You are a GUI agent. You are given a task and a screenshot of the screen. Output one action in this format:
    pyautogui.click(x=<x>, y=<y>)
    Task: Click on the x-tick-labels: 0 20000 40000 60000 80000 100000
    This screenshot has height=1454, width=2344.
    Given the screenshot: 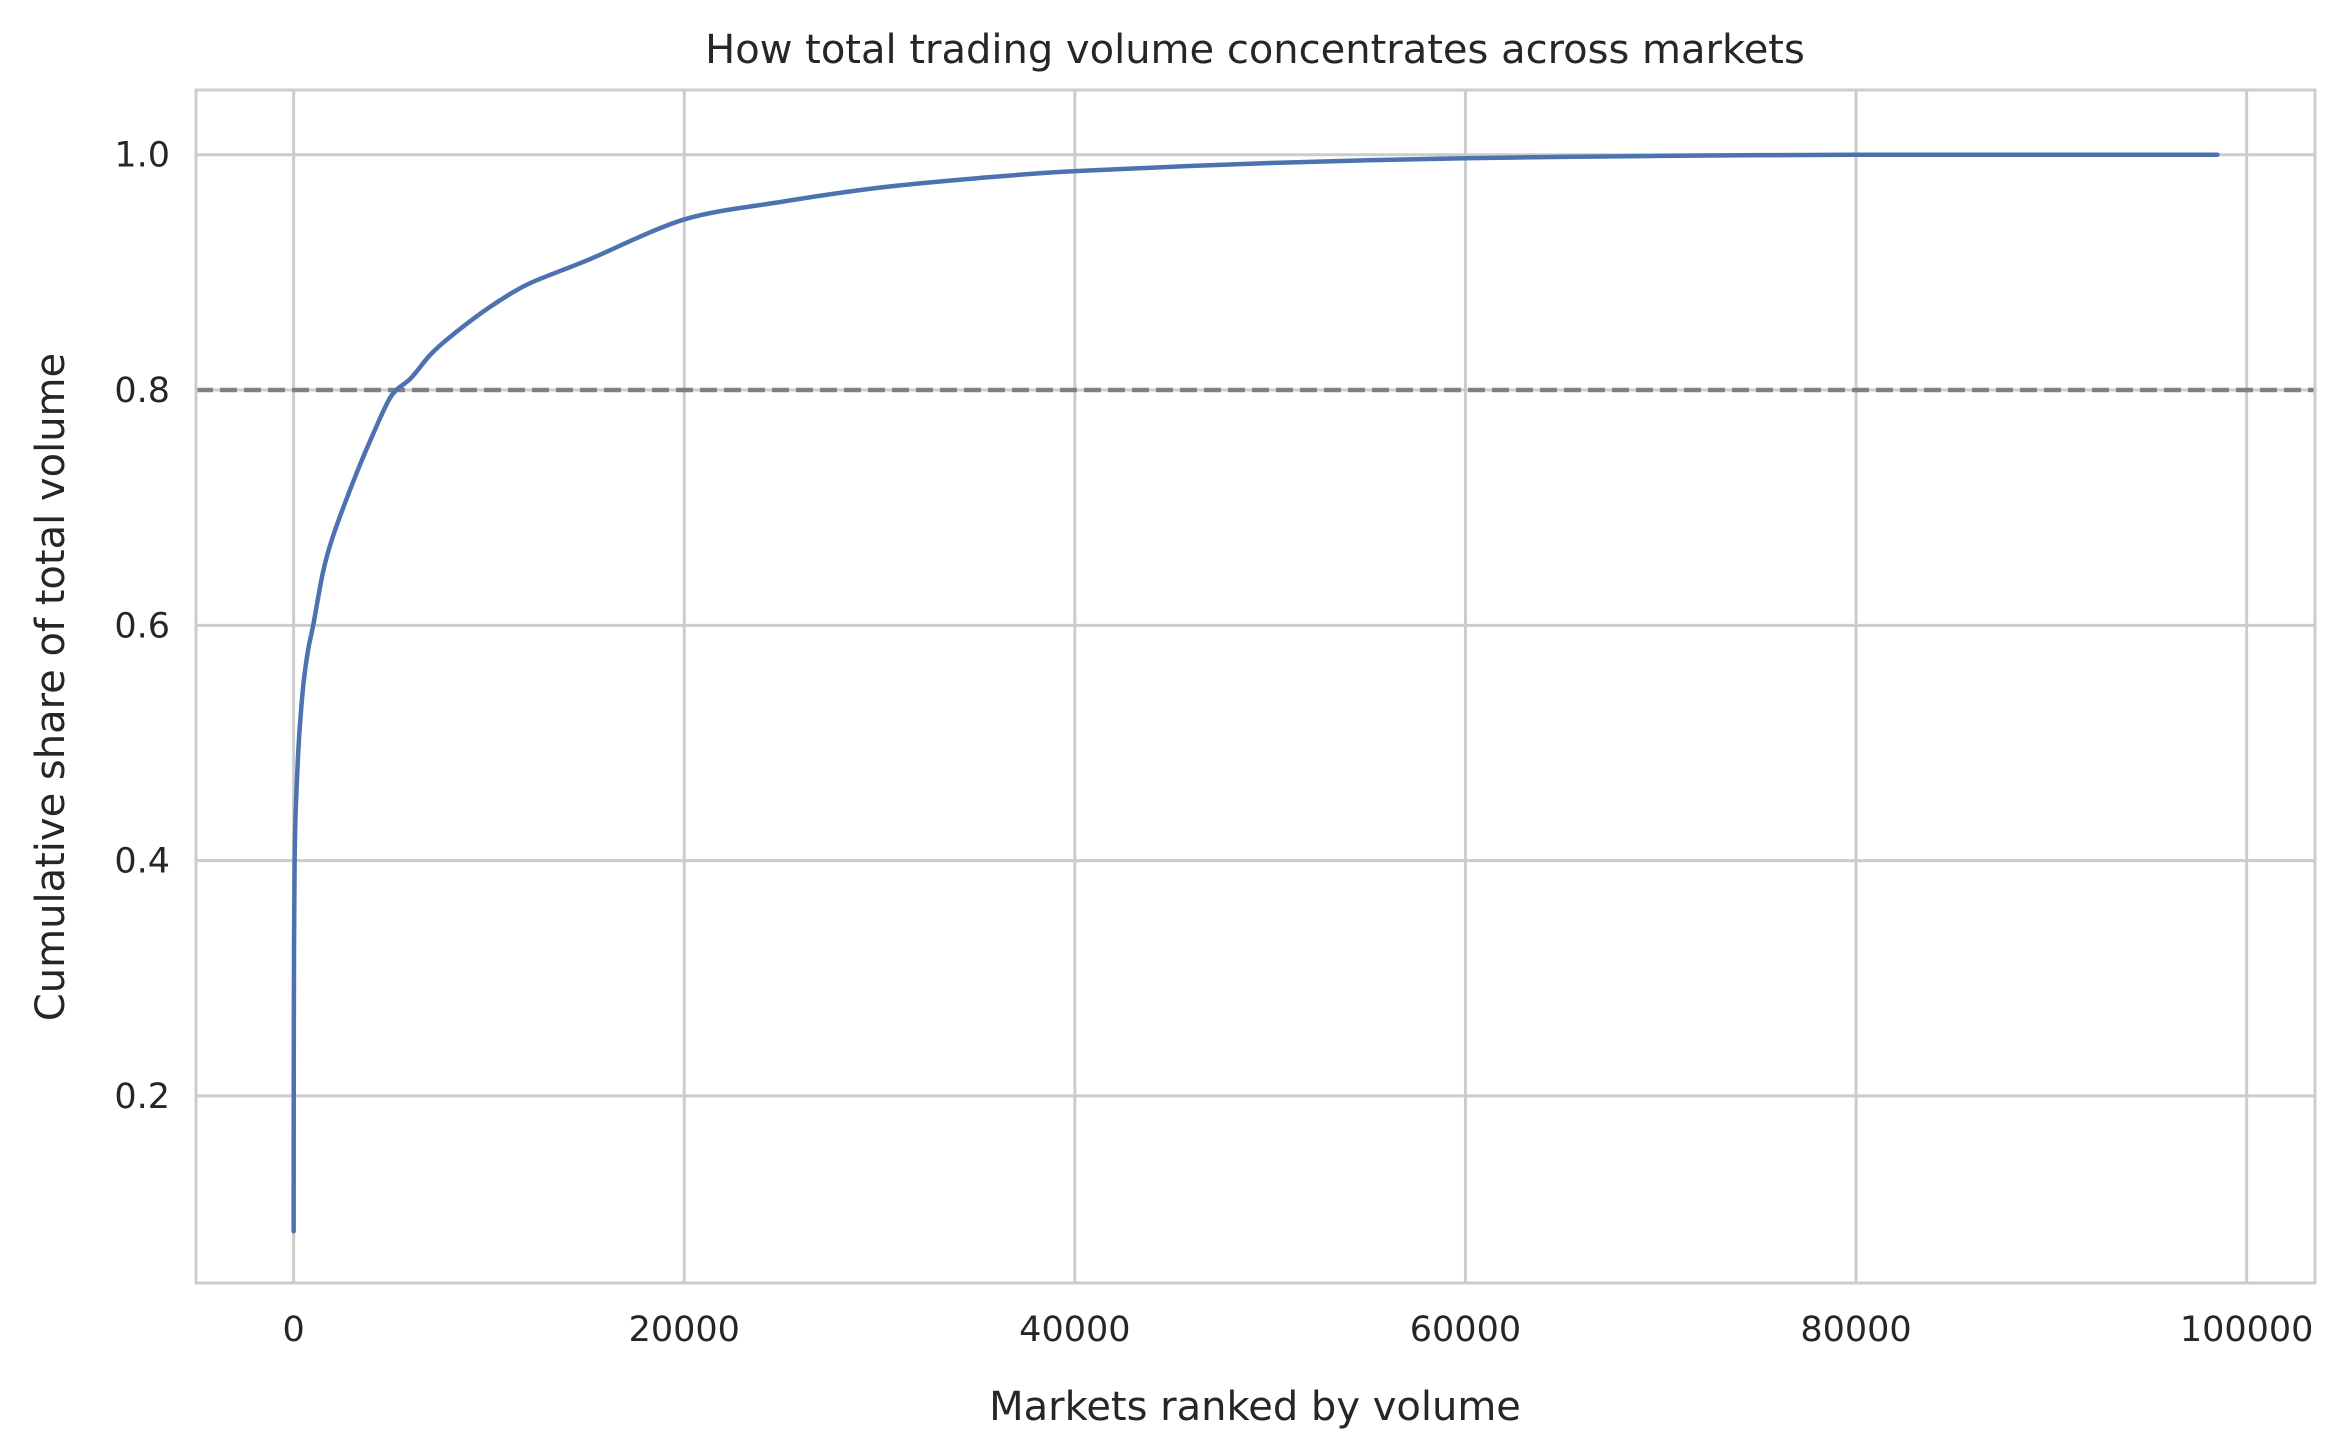 What is the action you would take?
    pyautogui.click(x=1298, y=1330)
    